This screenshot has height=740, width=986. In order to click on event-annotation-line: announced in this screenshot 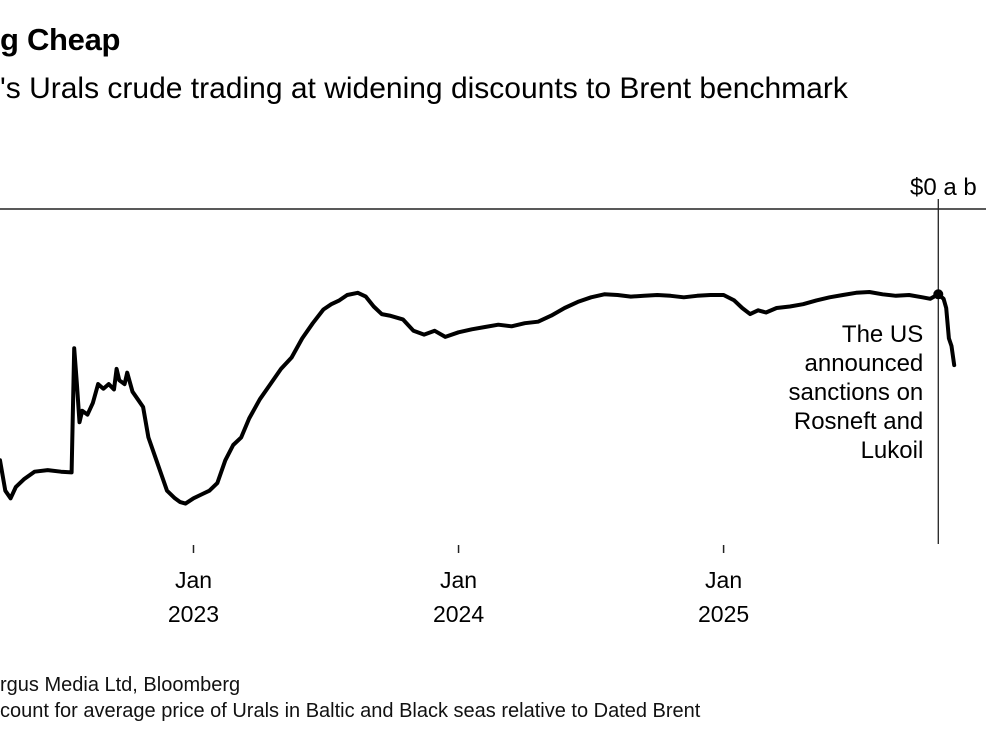, I will do `click(864, 363)`.